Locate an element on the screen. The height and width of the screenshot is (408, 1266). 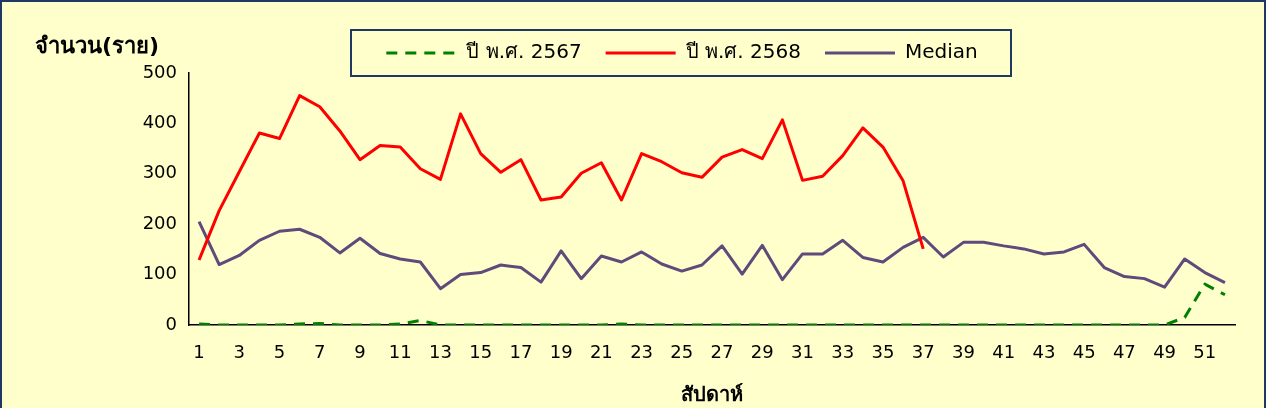
x-tick-label: 43 is located at coordinates (1044, 352).